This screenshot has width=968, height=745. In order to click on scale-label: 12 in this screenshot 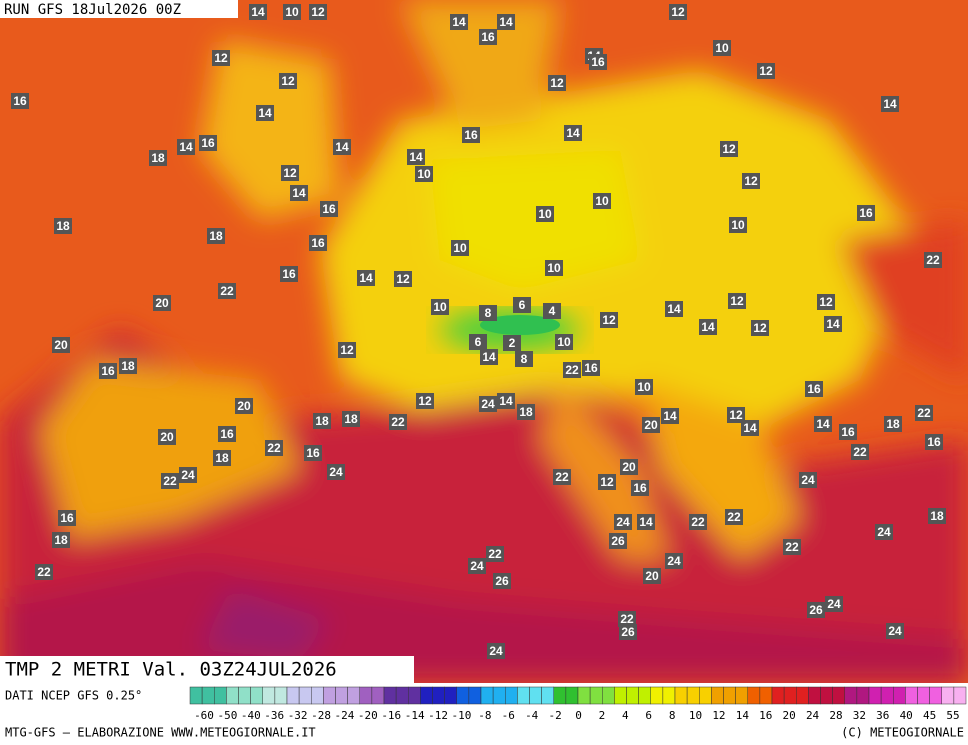, I will do `click(718, 715)`.